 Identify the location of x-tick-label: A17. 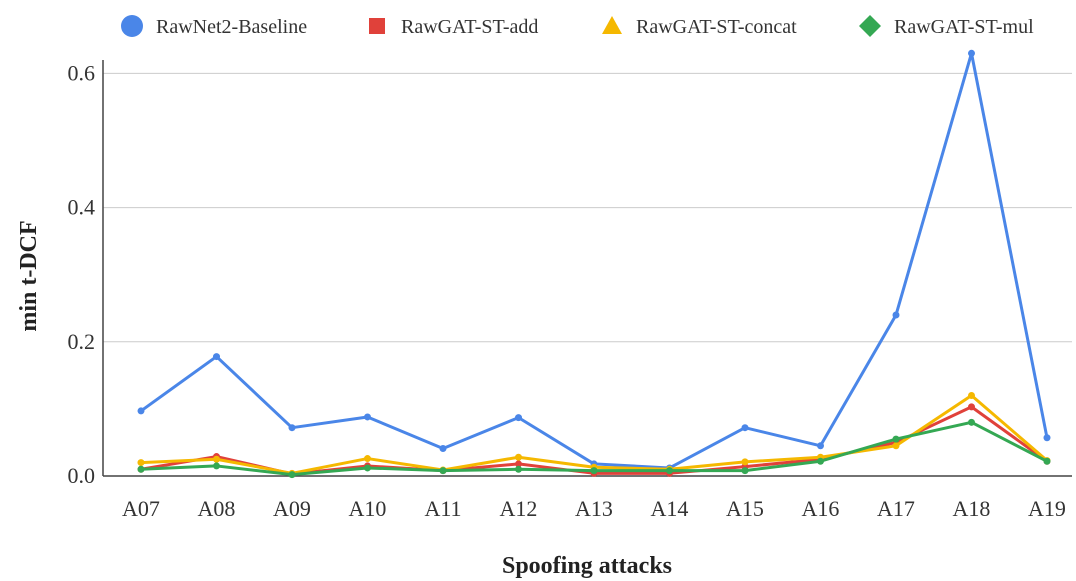
(896, 508).